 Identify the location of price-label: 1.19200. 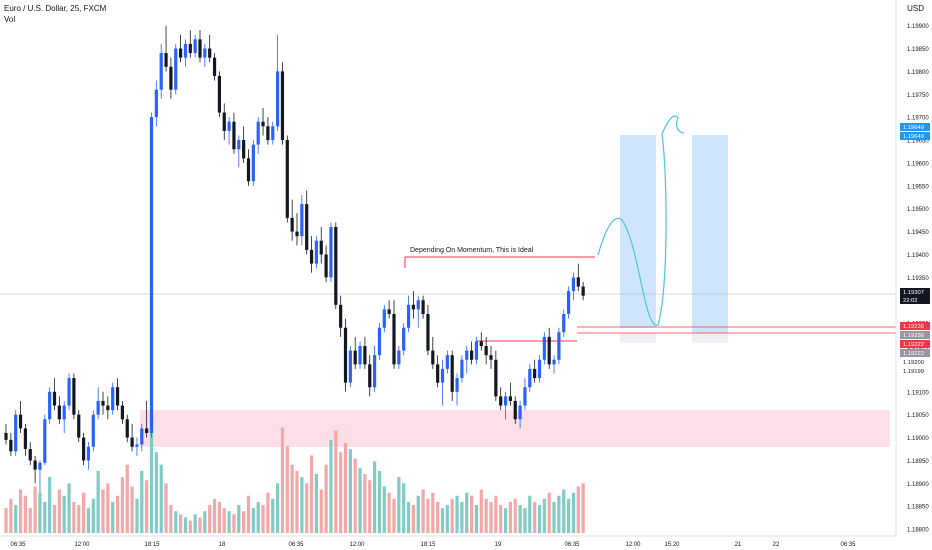
(913, 363).